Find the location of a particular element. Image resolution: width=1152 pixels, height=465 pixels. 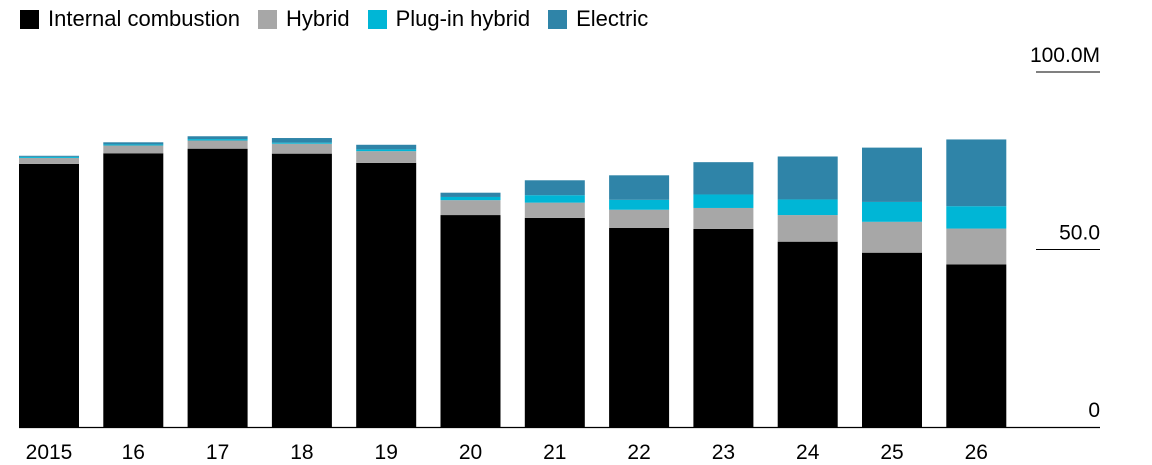

x-axis: 2015 16 17 18 19 20 21 22 23 24 25 26 is located at coordinates (559, 445).